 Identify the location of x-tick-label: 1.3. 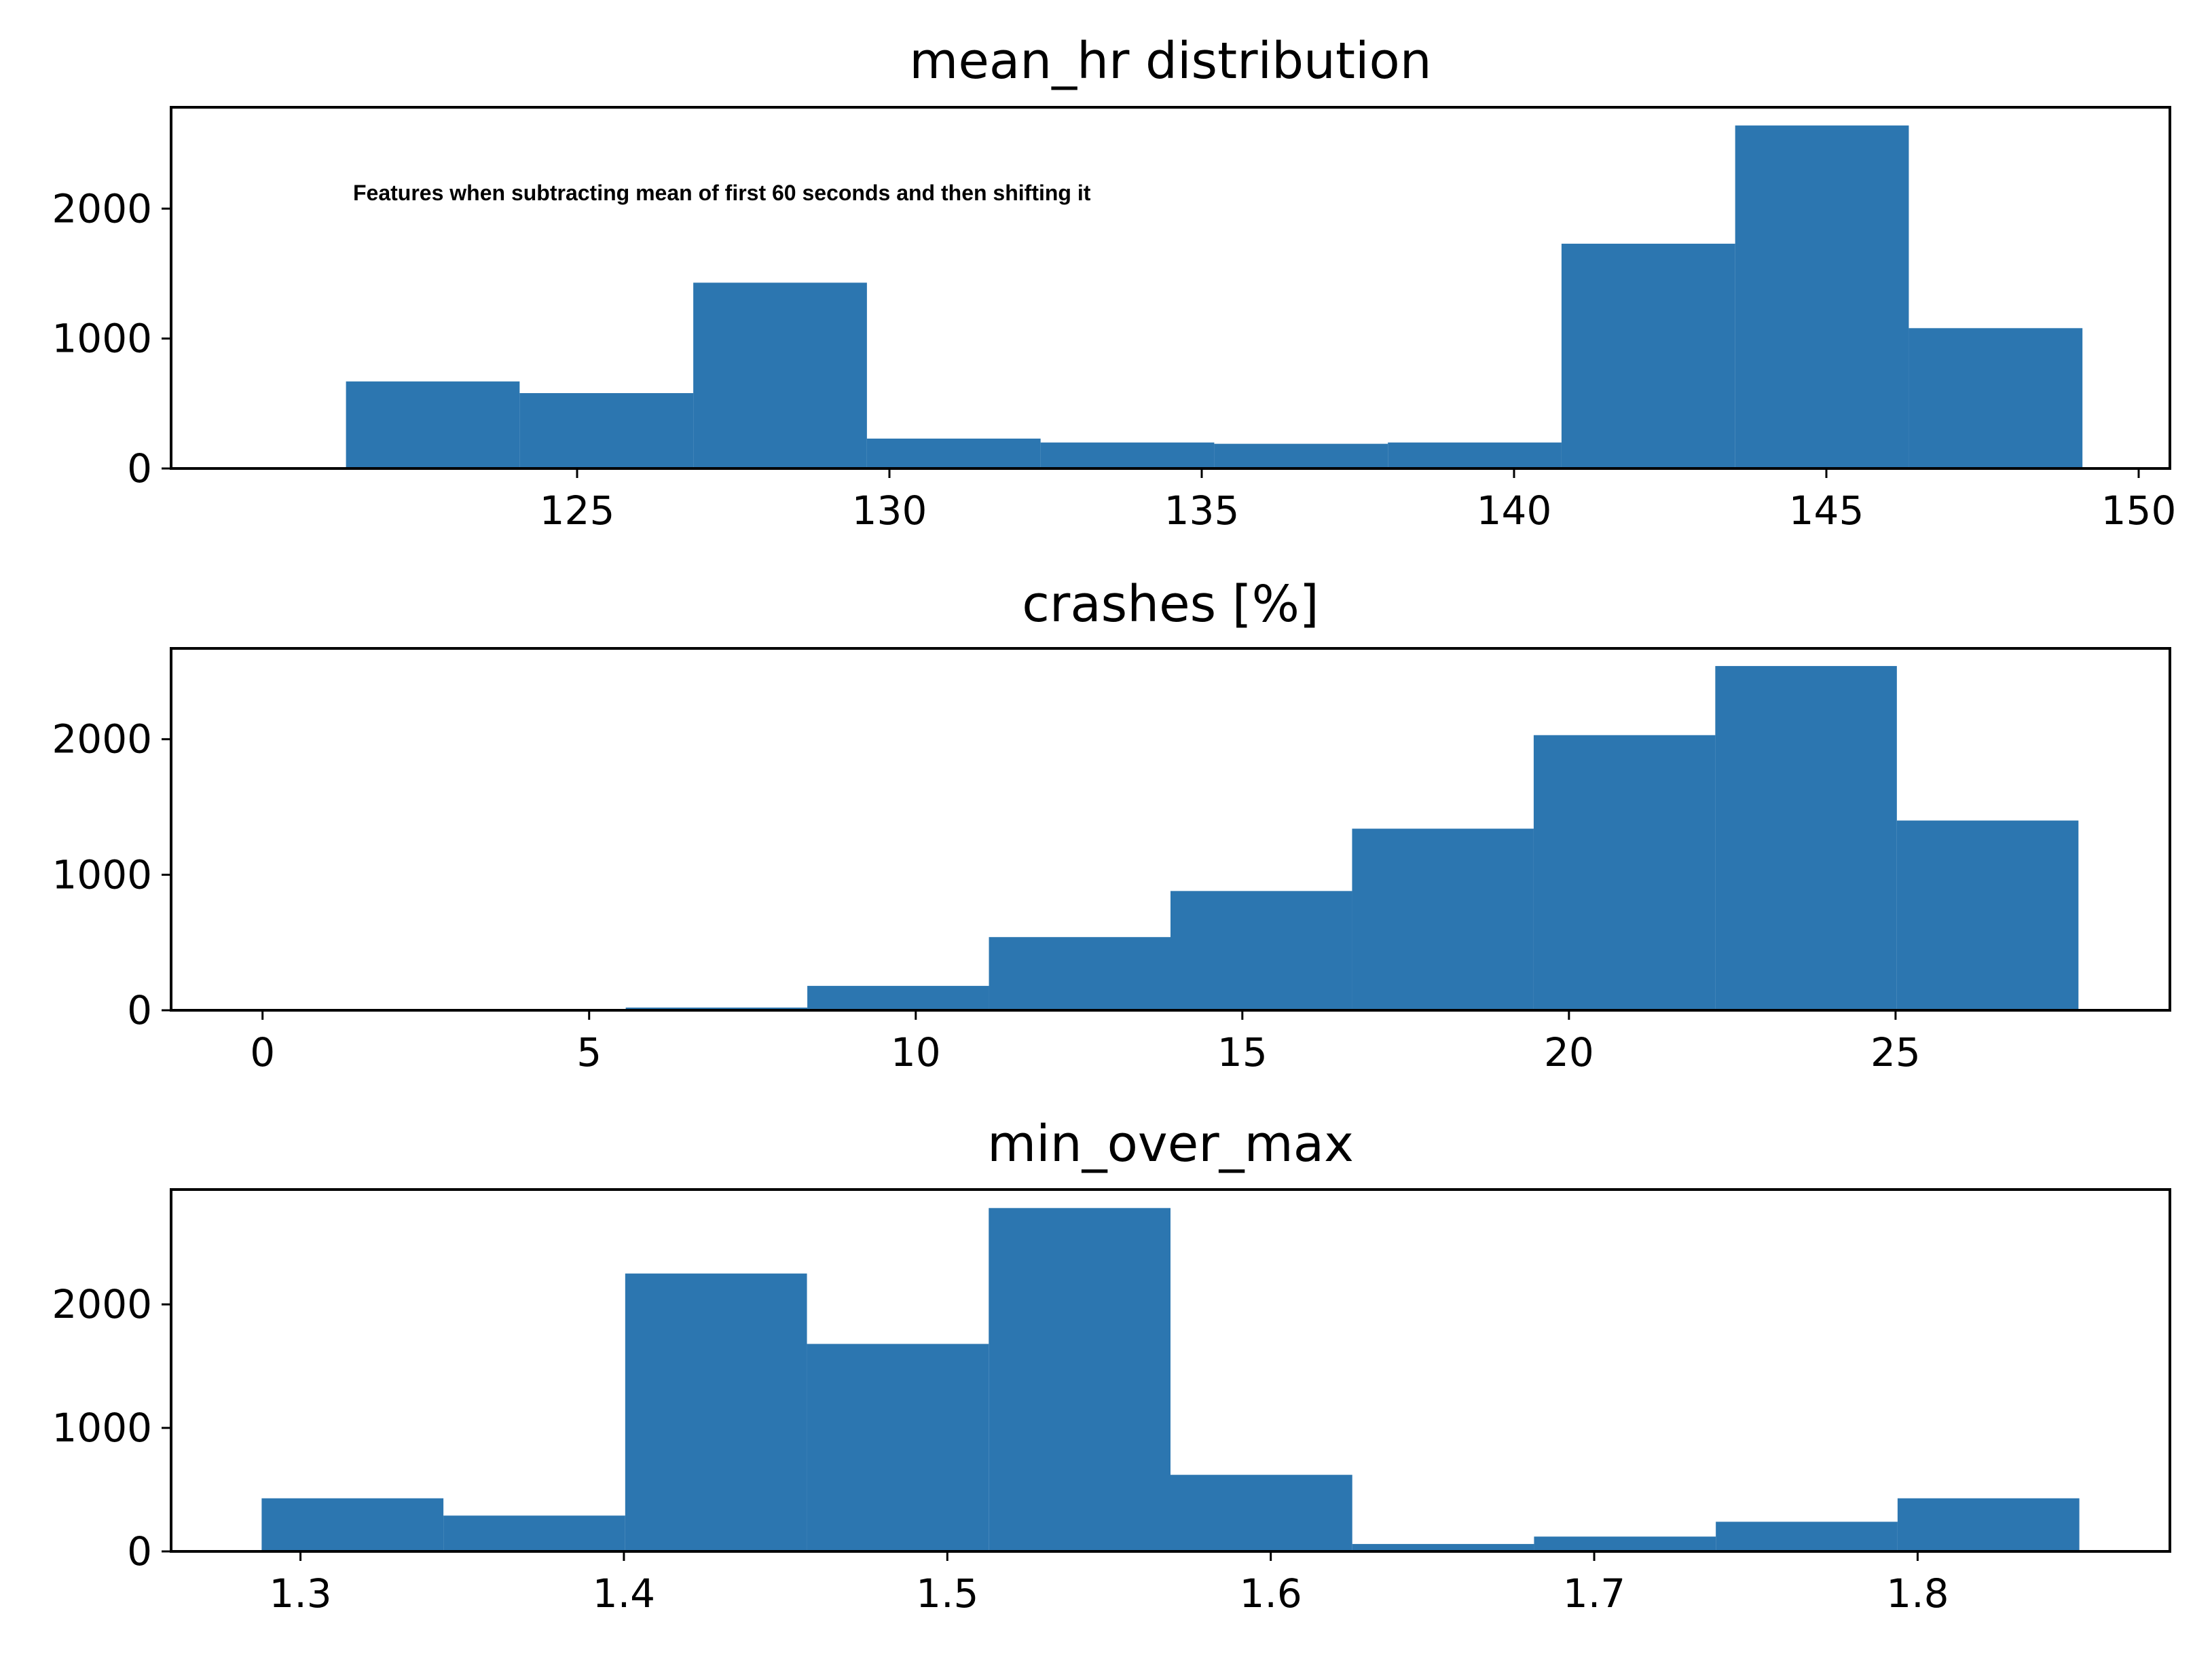
(300, 1593).